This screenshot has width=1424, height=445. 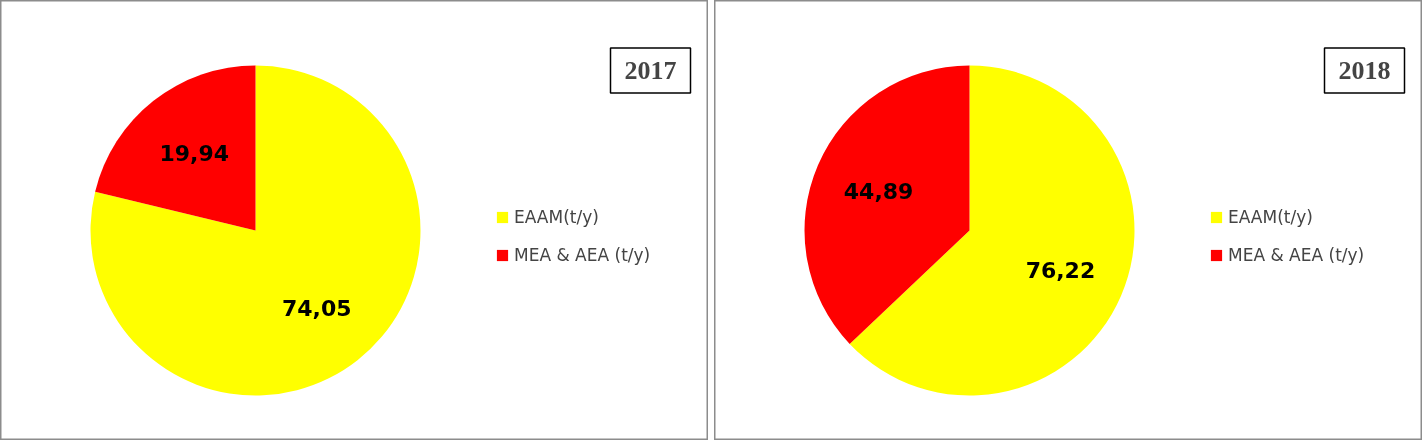 I want to click on chart-title: 2018, so click(x=1364, y=70).